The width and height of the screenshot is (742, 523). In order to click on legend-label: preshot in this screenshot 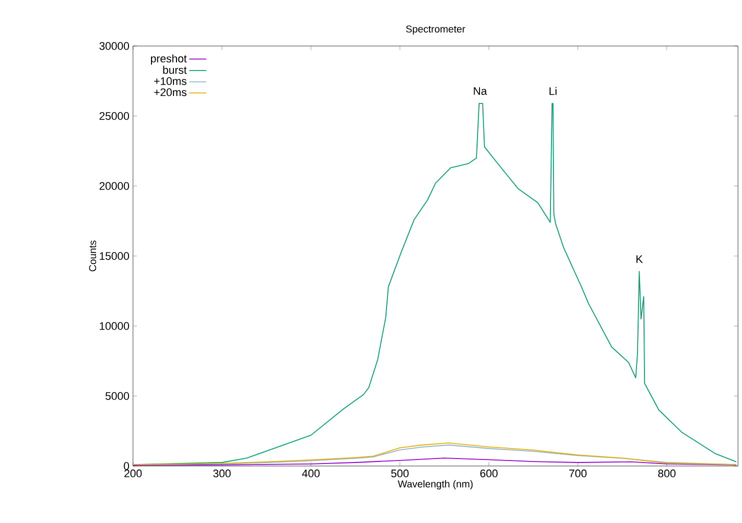, I will do `click(168, 59)`.